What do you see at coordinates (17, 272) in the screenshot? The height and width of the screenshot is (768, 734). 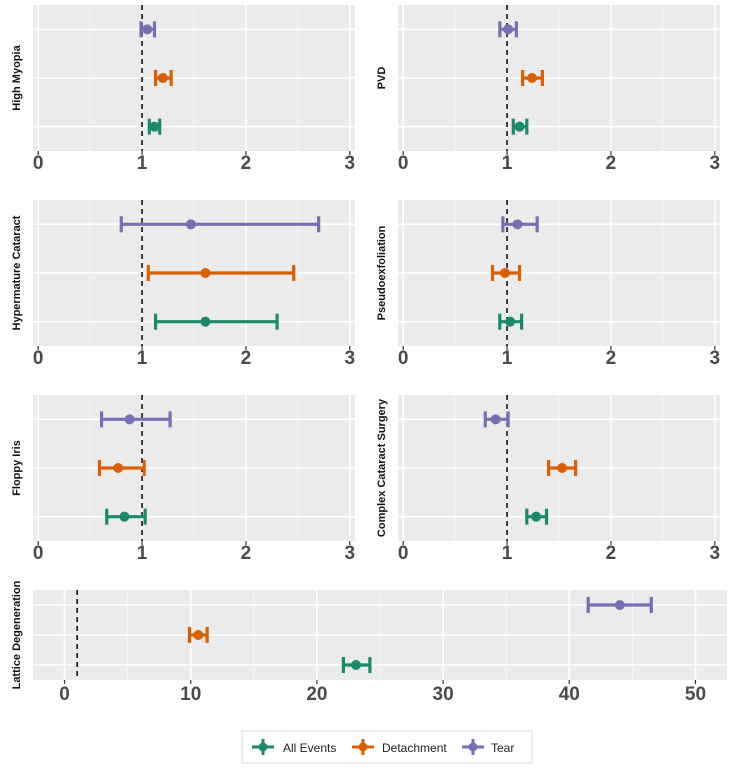 I see `y-axis-label: Hypermature Cataract` at bounding box center [17, 272].